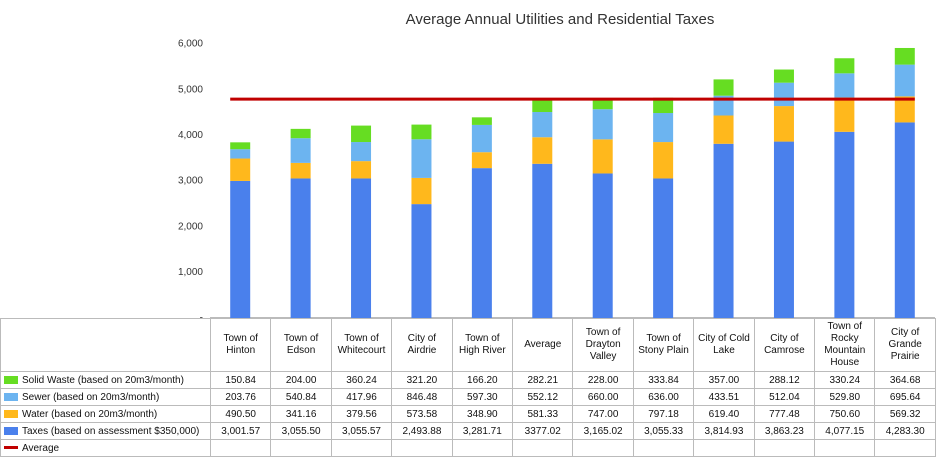  I want to click on legend-cell: Average, so click(105, 448).